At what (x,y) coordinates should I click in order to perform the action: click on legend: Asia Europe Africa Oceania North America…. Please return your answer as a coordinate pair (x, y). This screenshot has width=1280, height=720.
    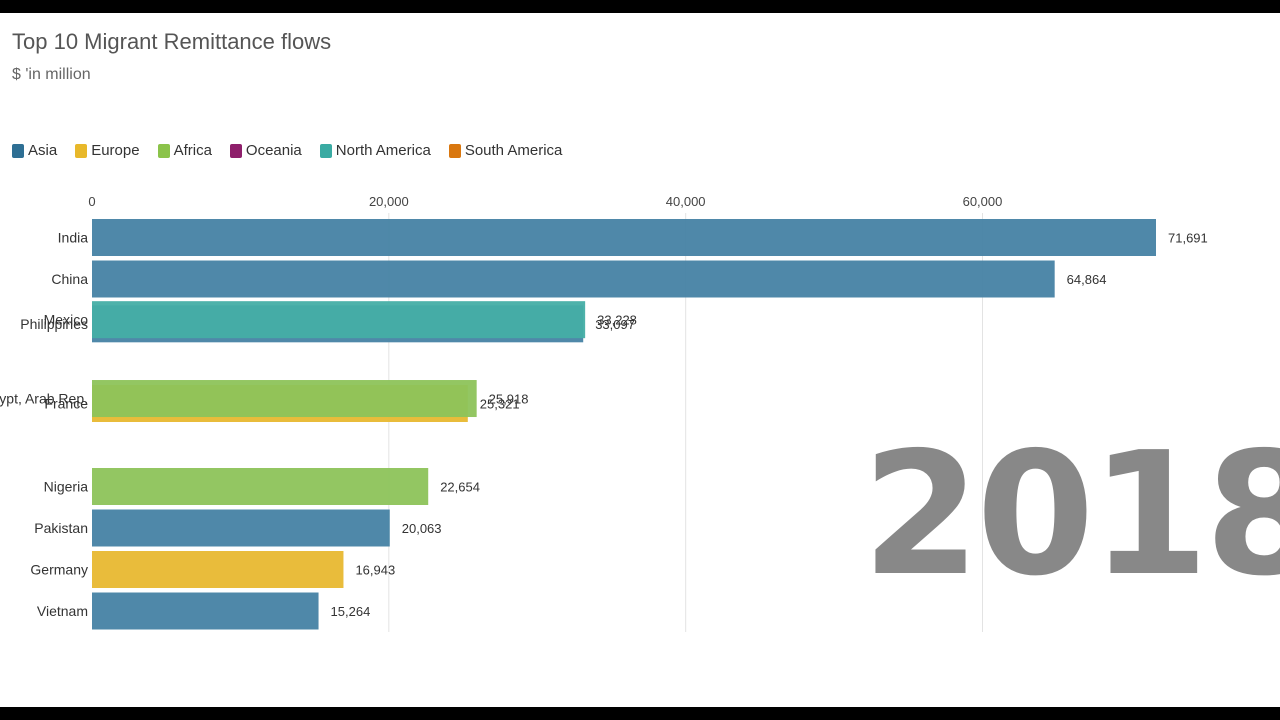
    Looking at the image, I should click on (287, 150).